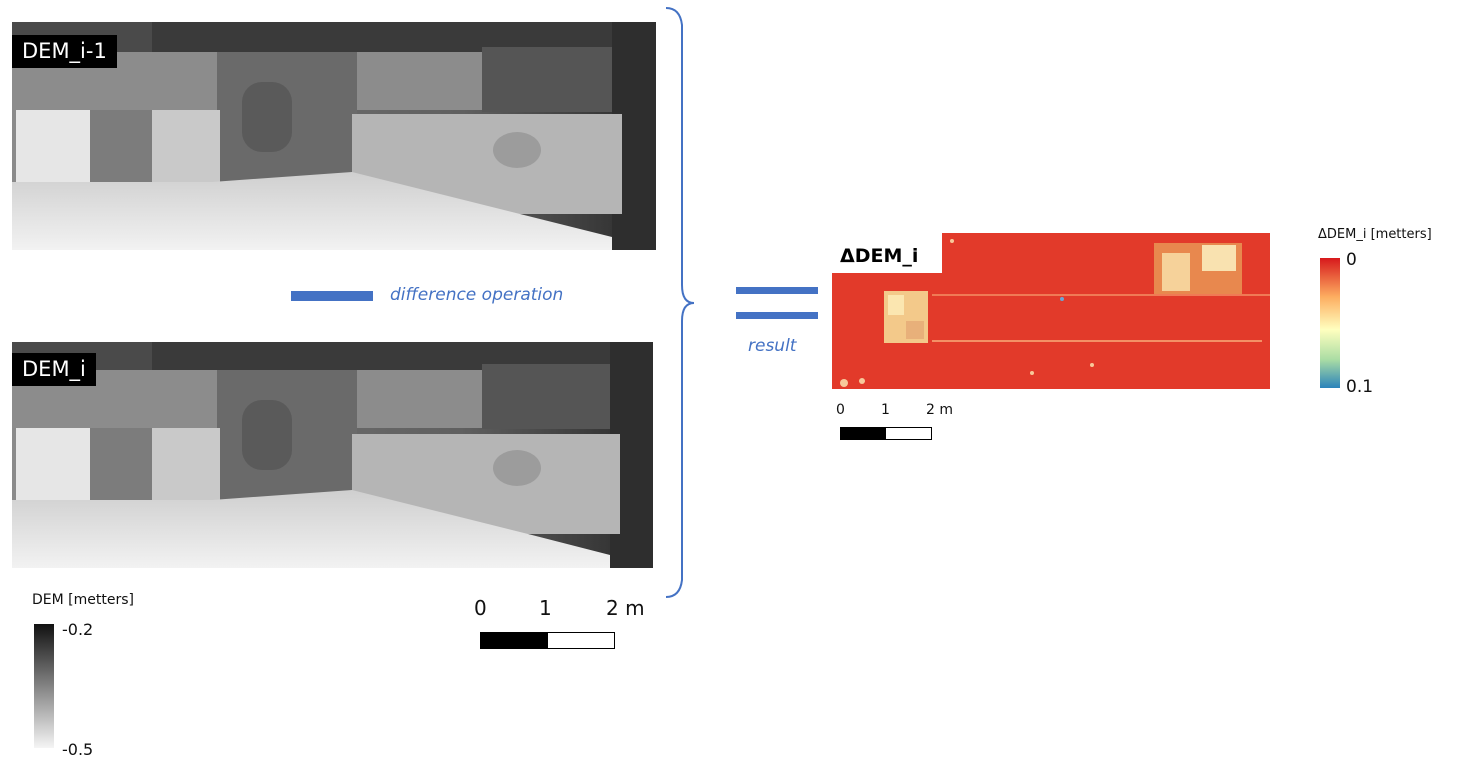  Describe the element at coordinates (886, 433) in the screenshot. I see `delta-scale-bar` at that location.